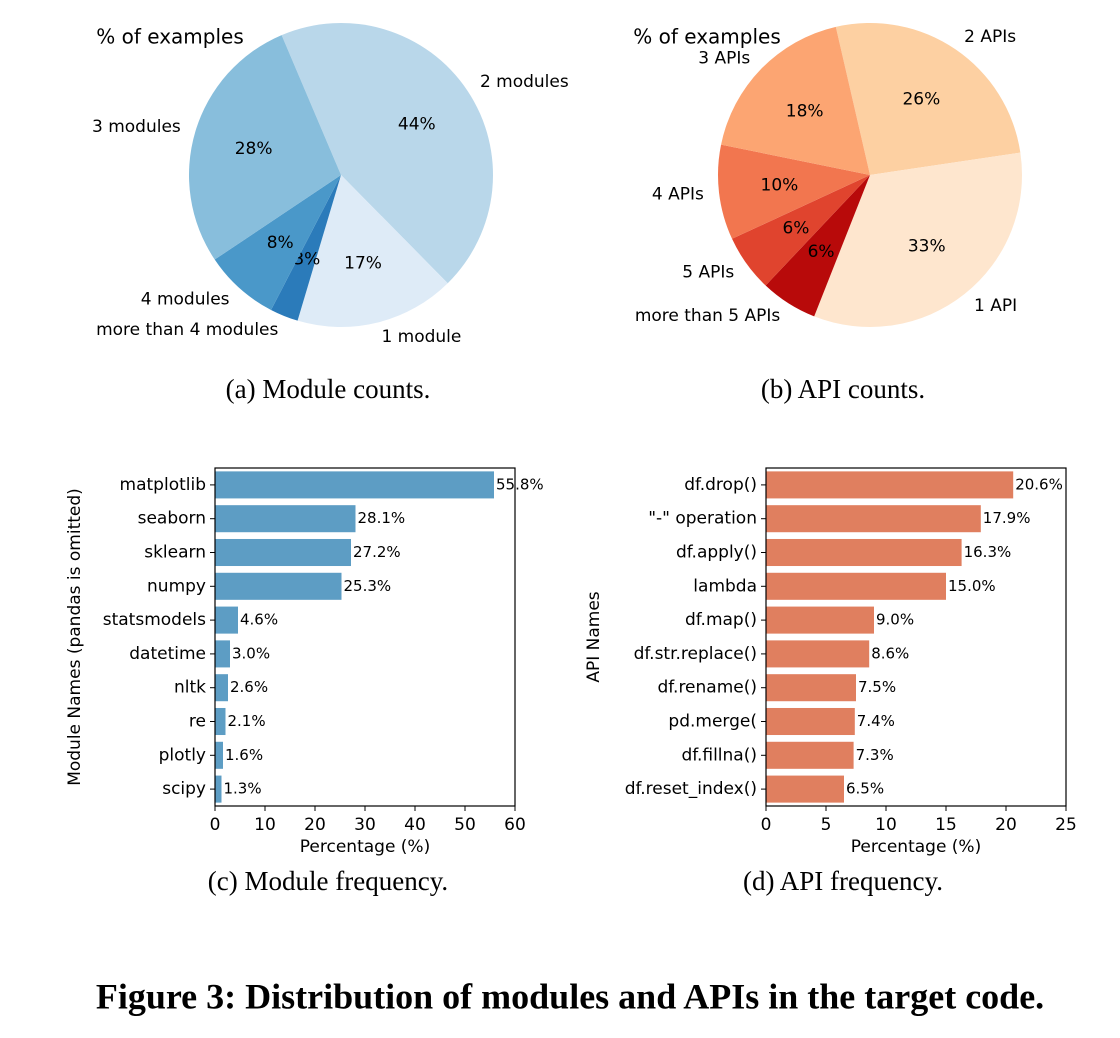  Describe the element at coordinates (247, 721) in the screenshot. I see `bar-value-label: 2.1%` at that location.